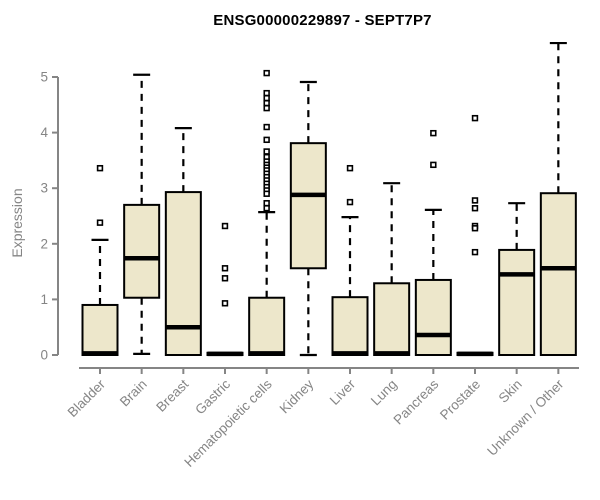 The width and height of the screenshot is (600, 500). Describe the element at coordinates (212, 396) in the screenshot. I see `x-tick-label-gastric: Gastric` at that location.